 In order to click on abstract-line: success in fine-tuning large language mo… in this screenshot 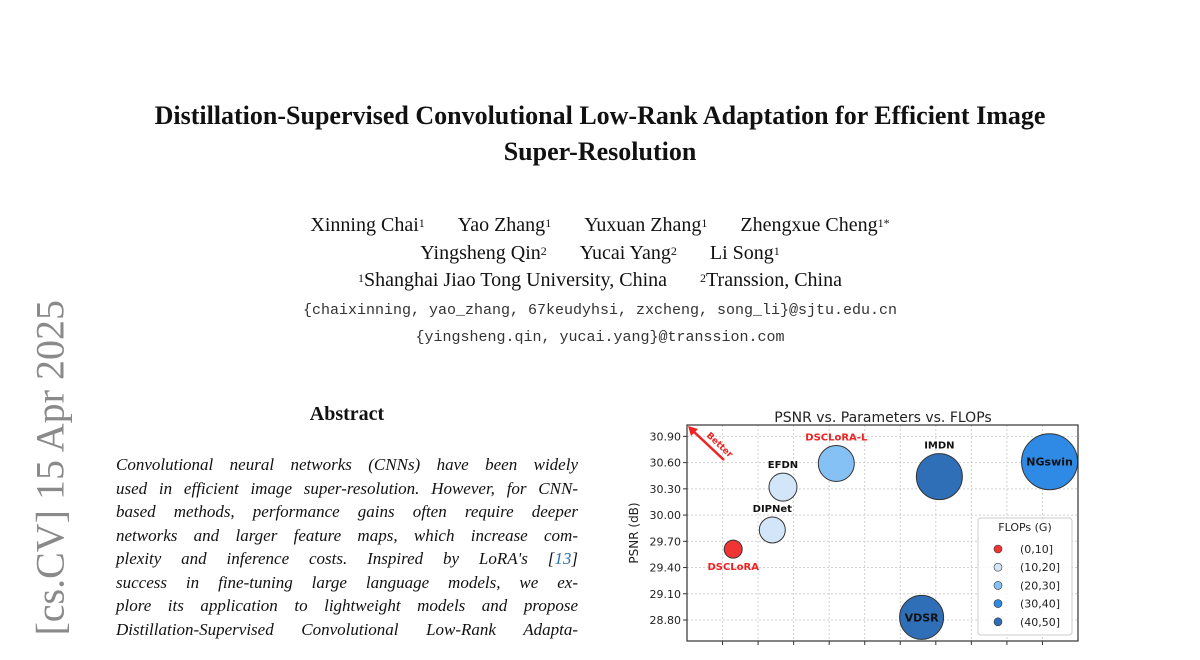, I will do `click(347, 582)`.